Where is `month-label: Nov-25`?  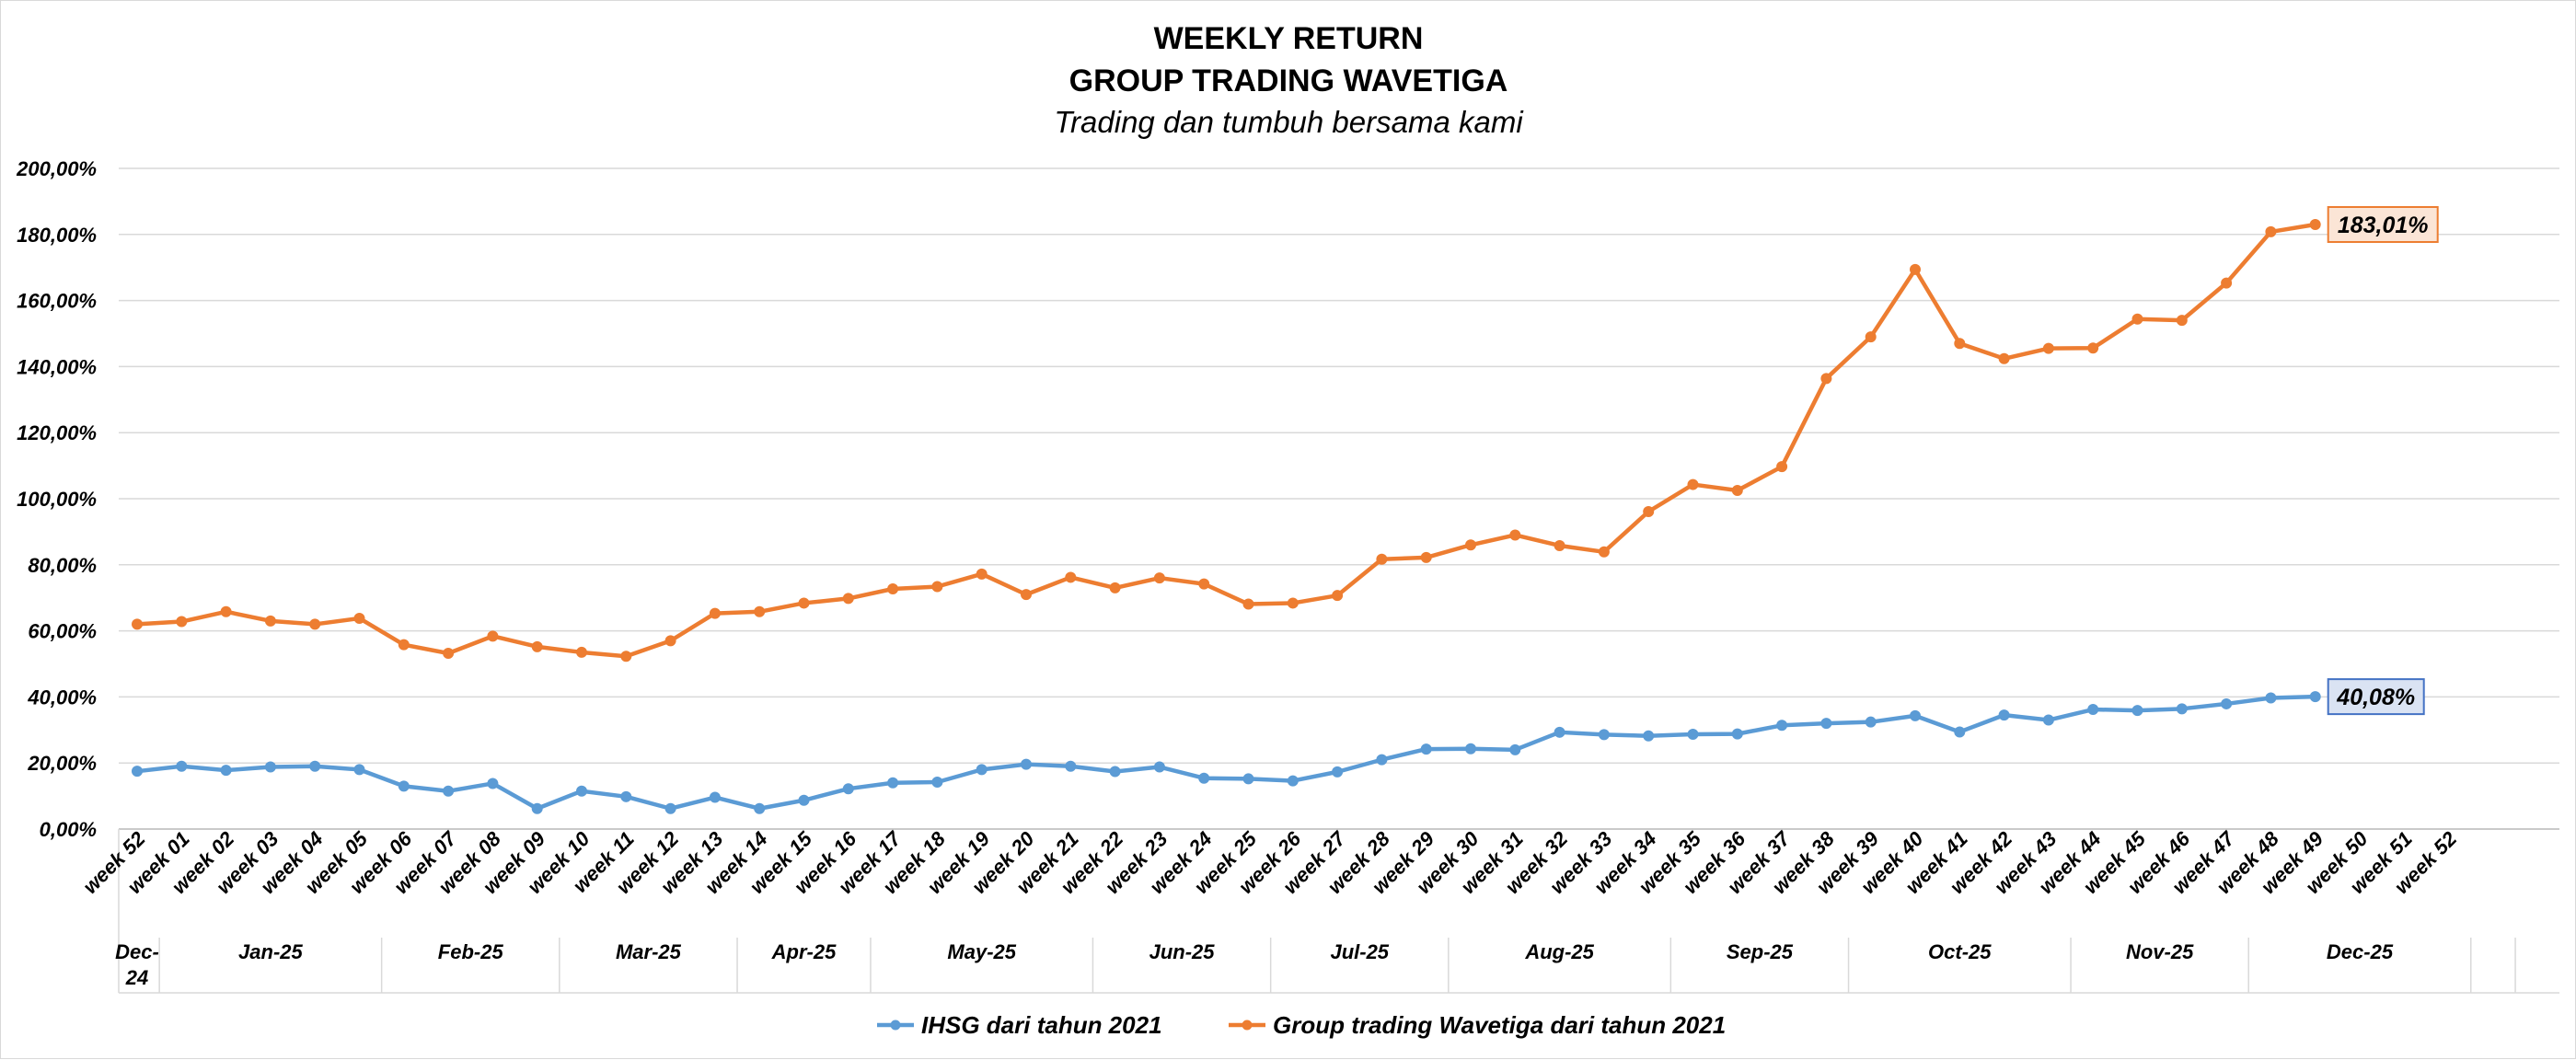 month-label: Nov-25 is located at coordinates (2160, 951).